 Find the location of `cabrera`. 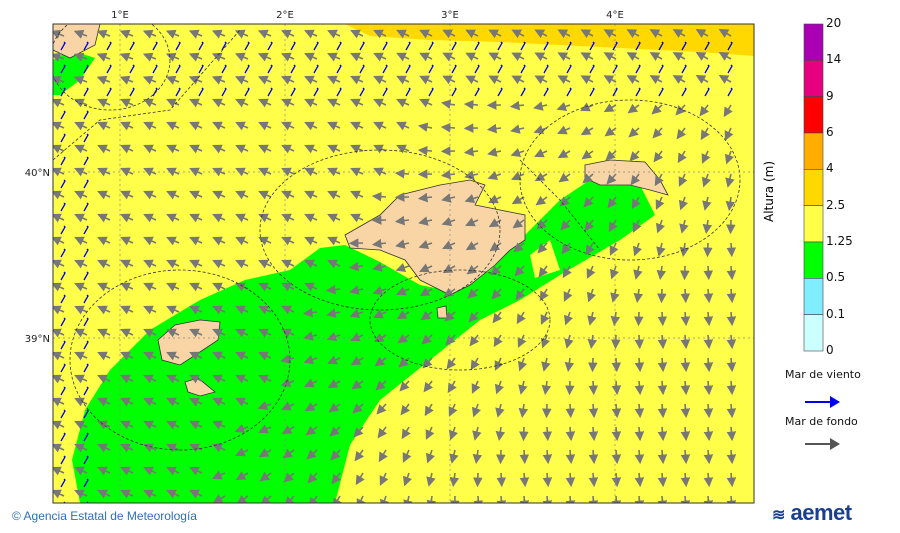

cabrera is located at coordinates (442, 312).